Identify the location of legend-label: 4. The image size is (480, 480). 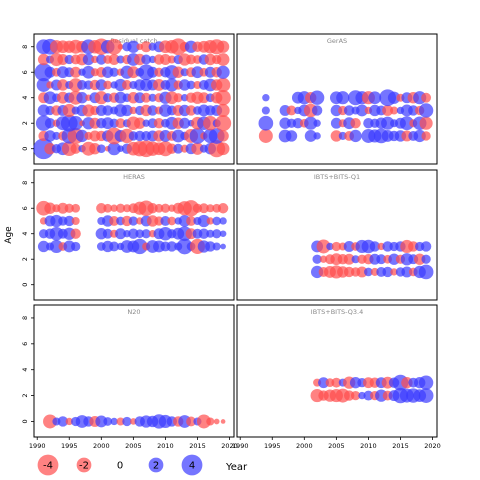
(192, 466).